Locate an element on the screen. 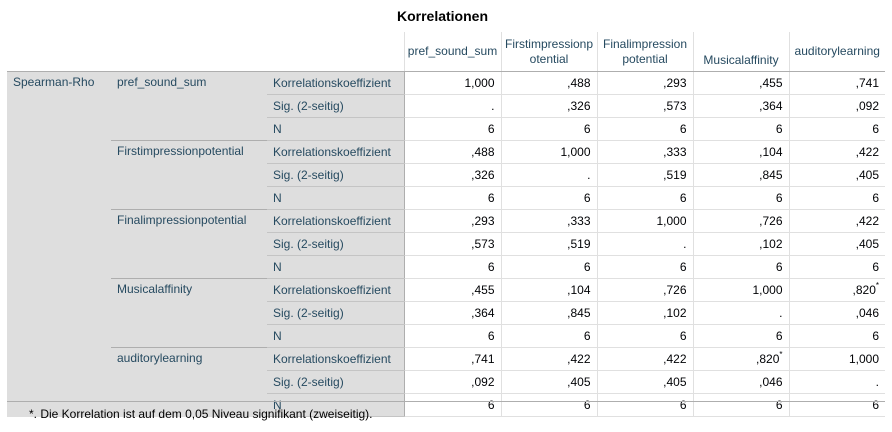 This screenshot has width=892, height=432. table-cell: ,455 is located at coordinates (452, 290).